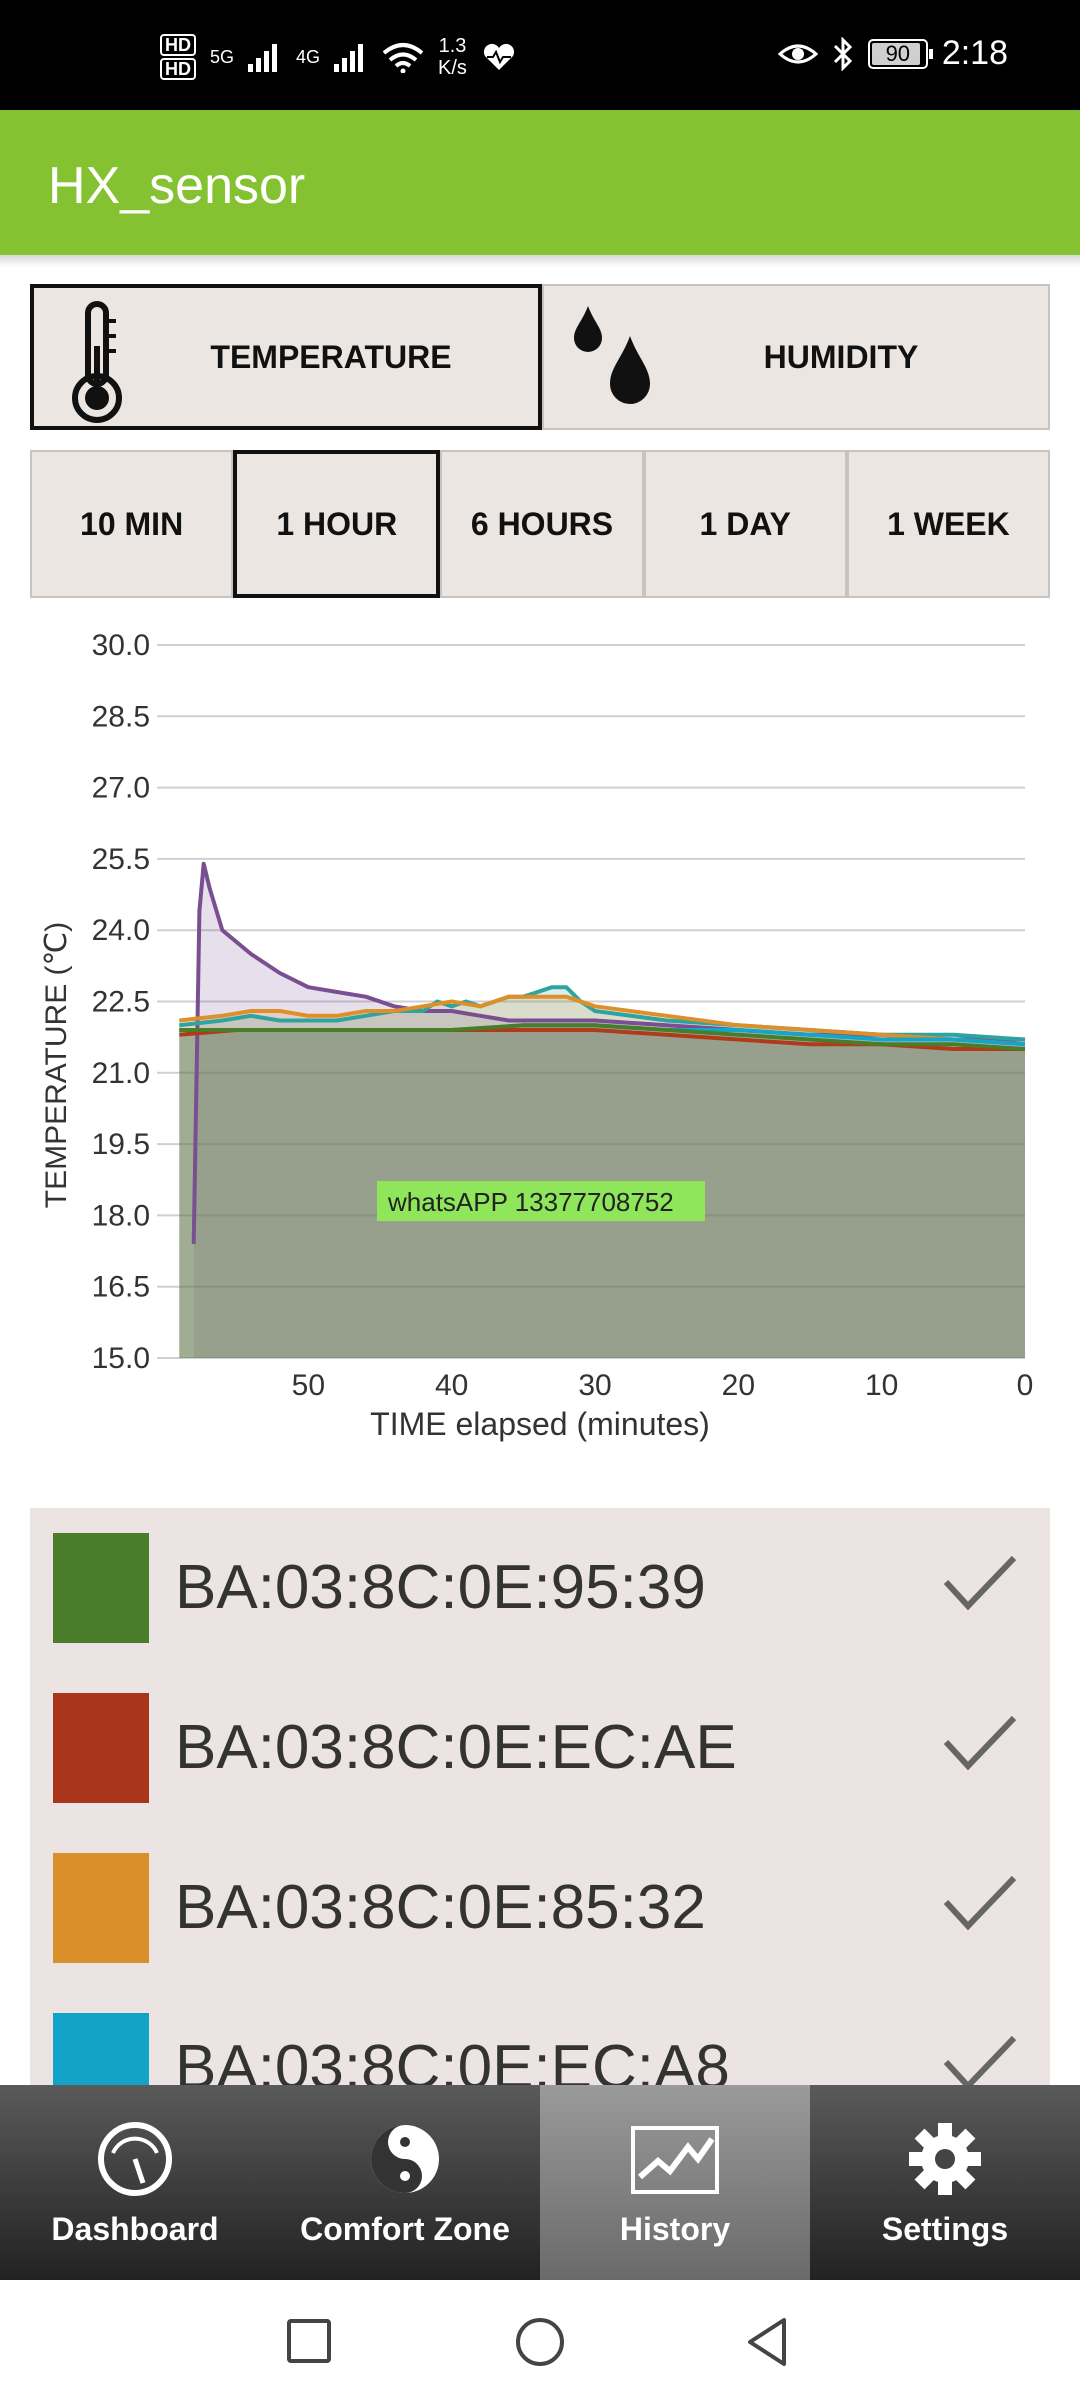  I want to click on y-tick-label: 18.0, so click(121, 1215).